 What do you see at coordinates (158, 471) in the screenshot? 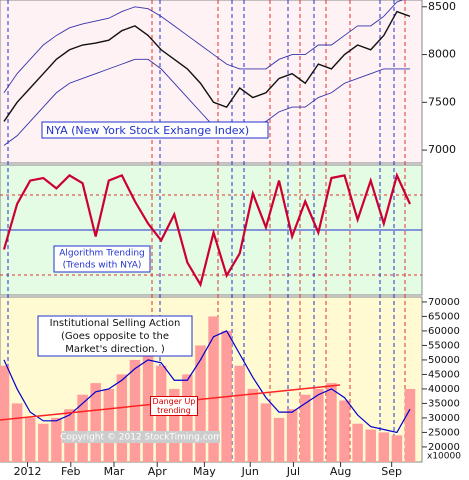
I see `x-tick-label: Apr` at bounding box center [158, 471].